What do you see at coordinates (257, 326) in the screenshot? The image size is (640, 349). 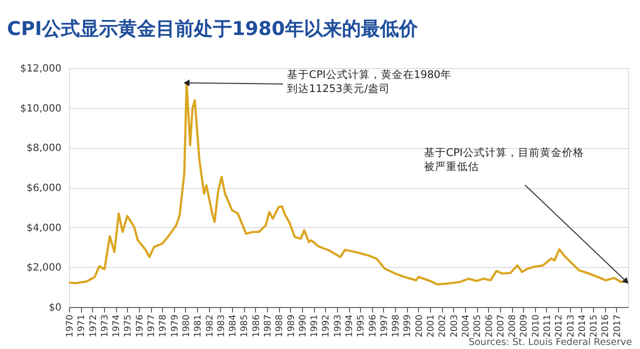 I see `x-tick-label: 1986` at bounding box center [257, 326].